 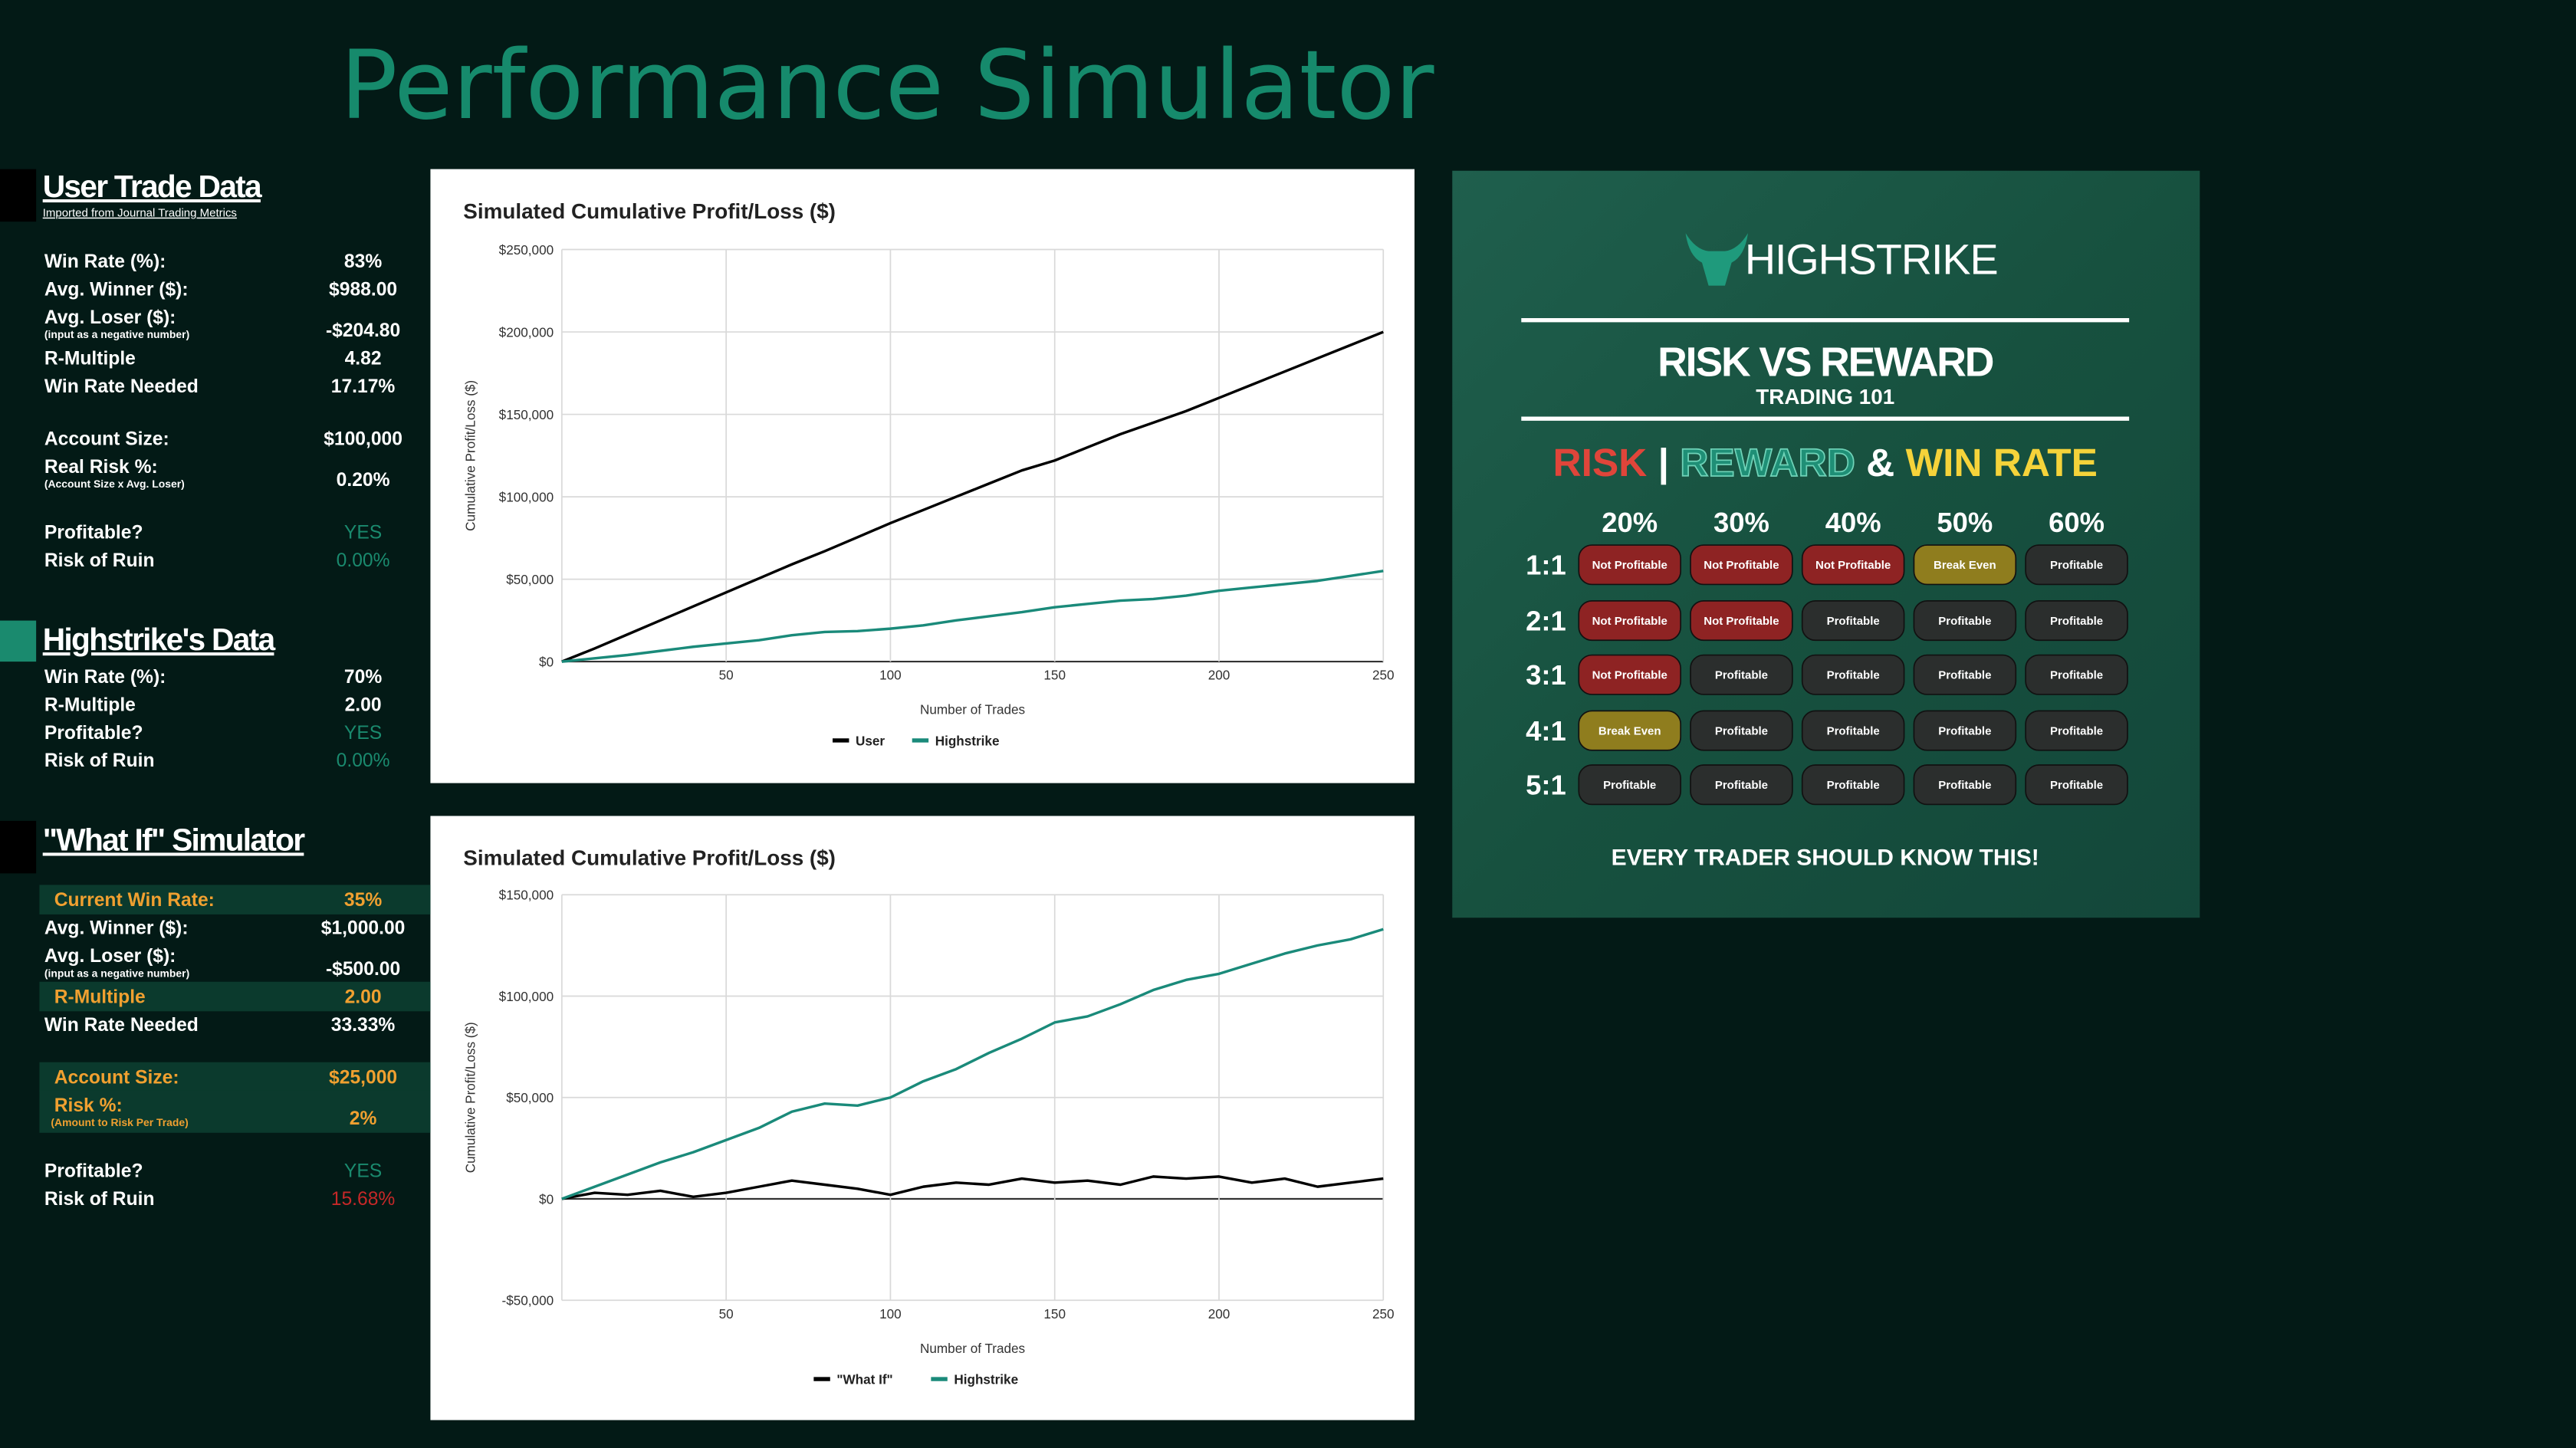 What do you see at coordinates (115, 484) in the screenshot?
I see `row-note: (Account Size x Avg. Loser)` at bounding box center [115, 484].